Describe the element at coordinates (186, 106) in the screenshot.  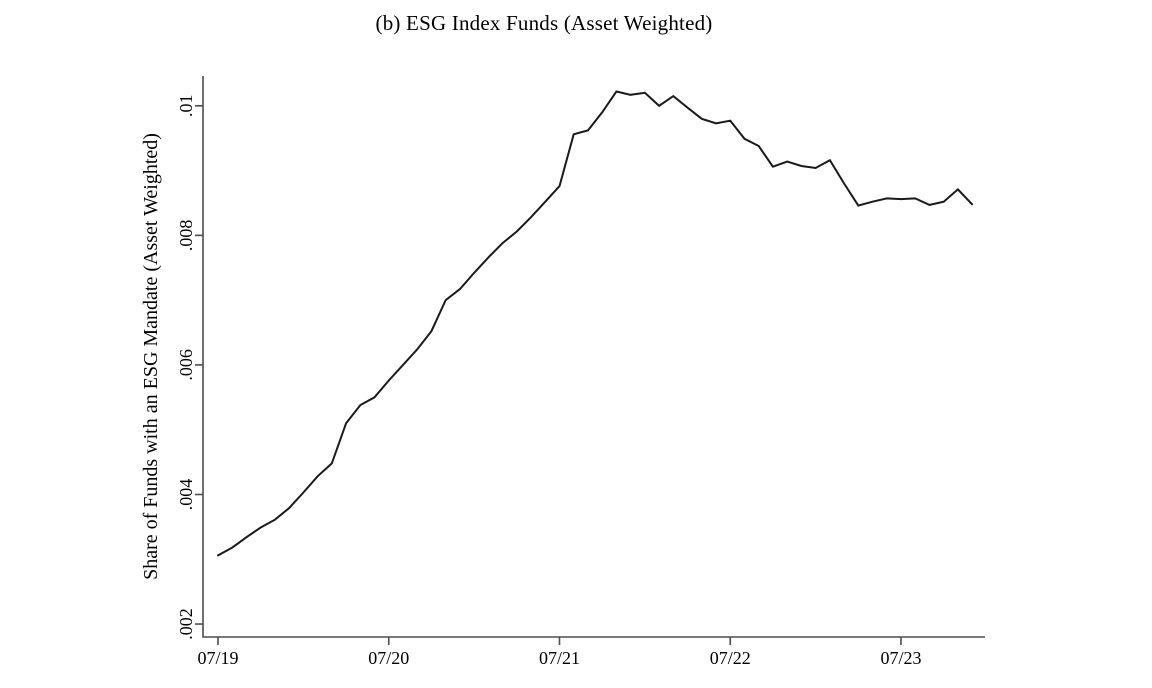
I see `y-tick-label: .01` at that location.